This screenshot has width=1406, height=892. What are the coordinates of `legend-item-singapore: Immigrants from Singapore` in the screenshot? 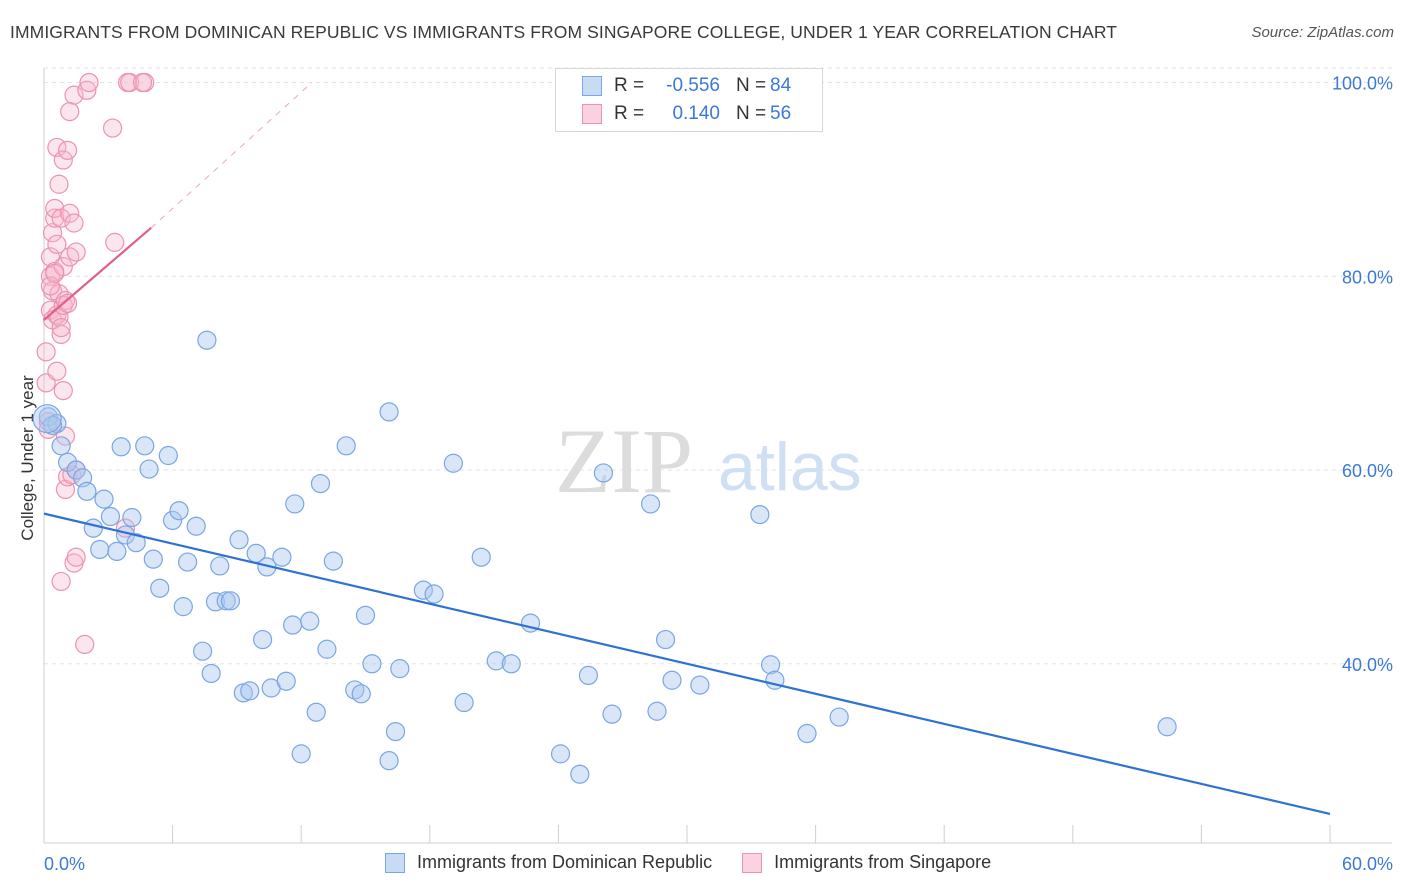 It's located at (866, 862).